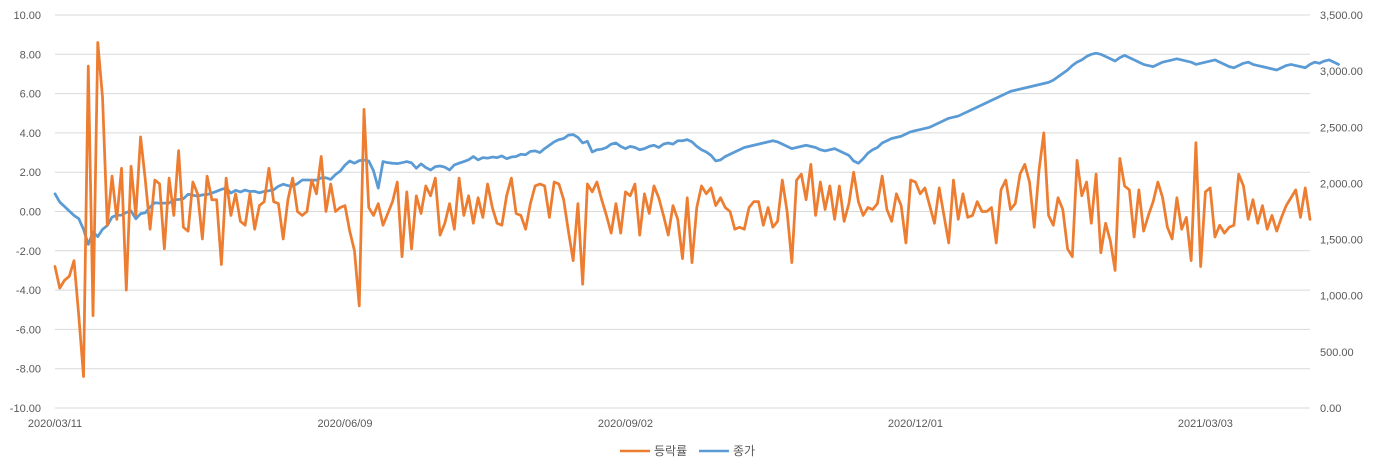 The height and width of the screenshot is (470, 1376). I want to click on right-y-tick-label: 500.00, so click(1337, 353).